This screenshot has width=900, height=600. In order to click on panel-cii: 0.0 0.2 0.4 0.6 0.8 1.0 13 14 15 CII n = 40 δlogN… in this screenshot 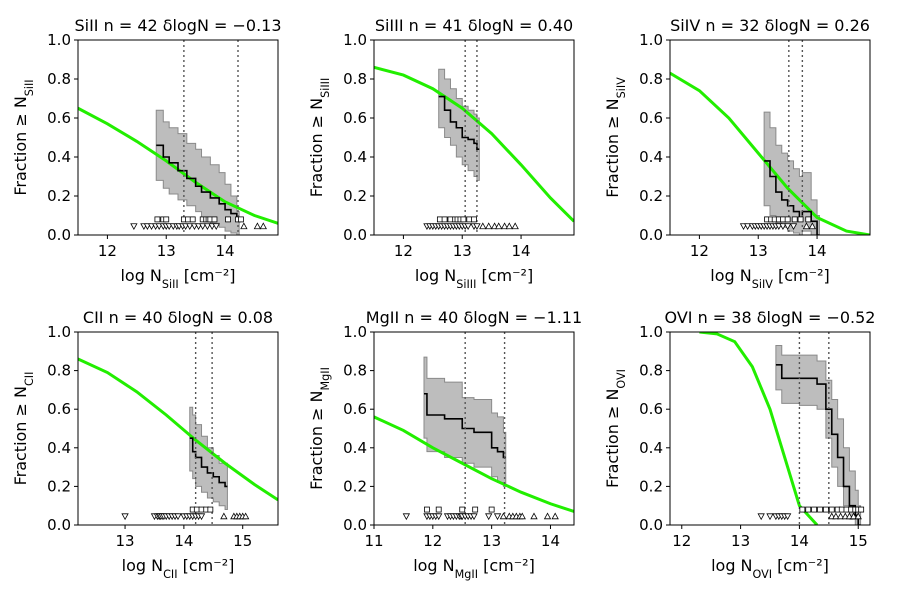, I will do `click(145, 444)`.